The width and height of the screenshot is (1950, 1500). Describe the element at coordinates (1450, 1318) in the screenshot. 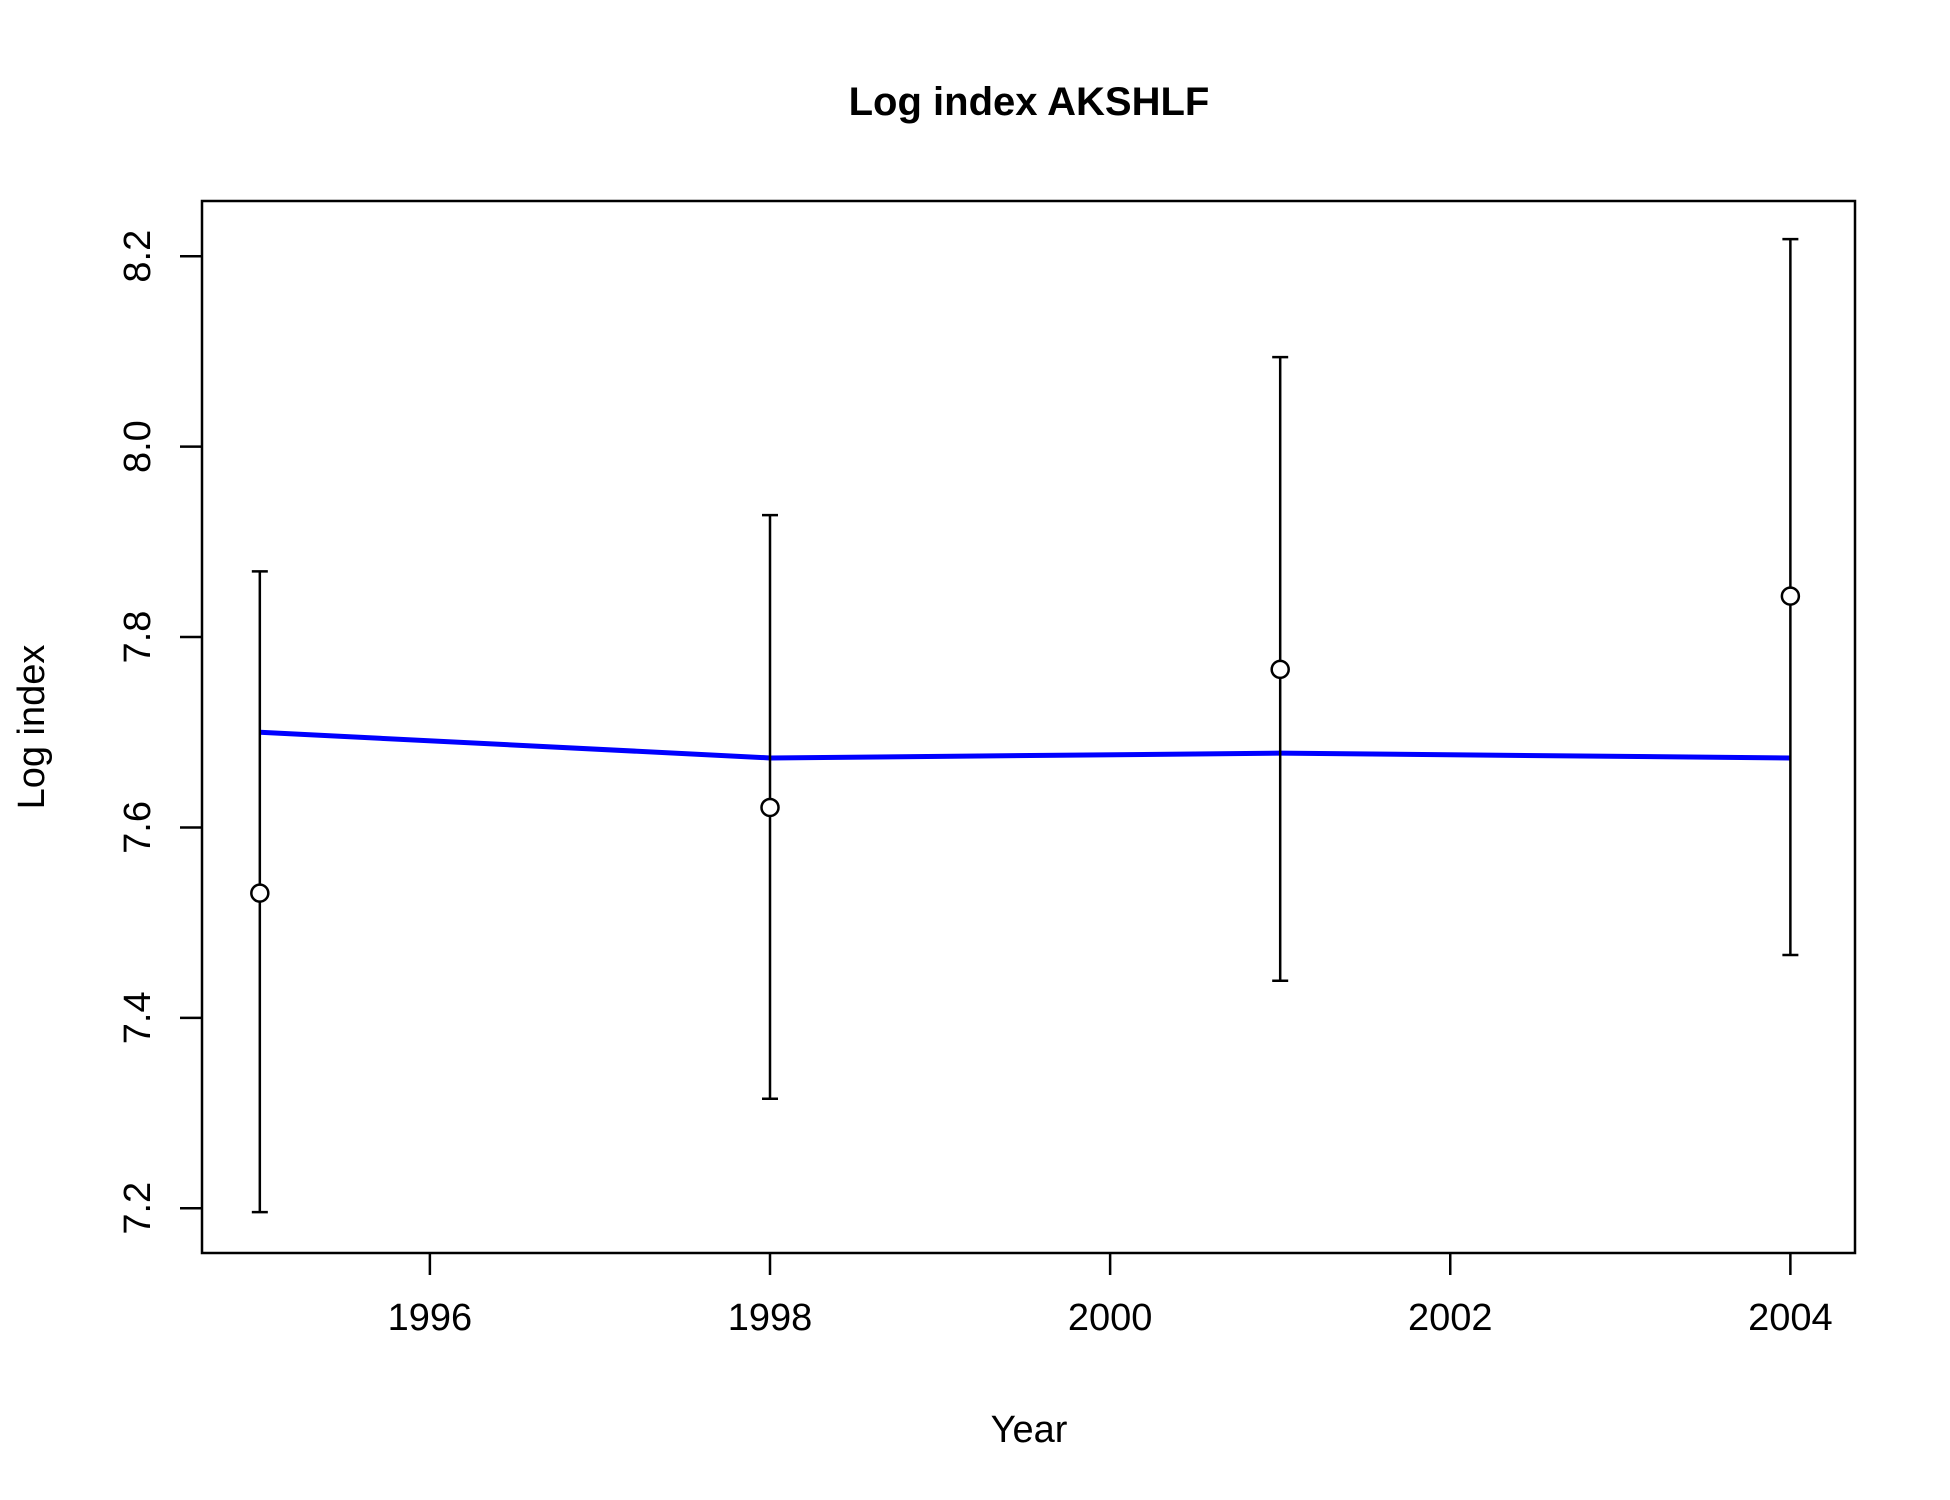

I see `x-tick-label: 2002` at that location.